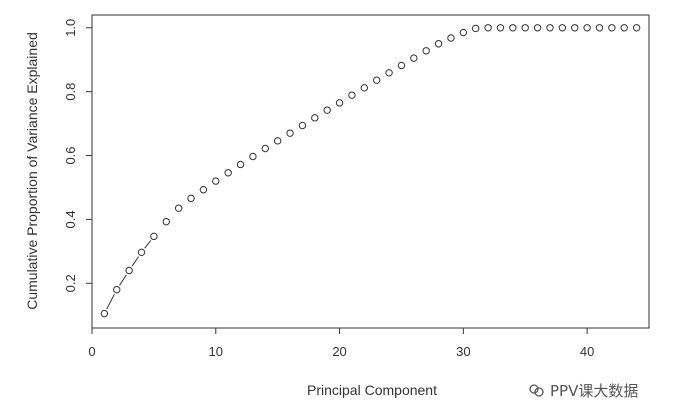 The height and width of the screenshot is (418, 682). What do you see at coordinates (463, 351) in the screenshot?
I see `x-tick-label: 30` at bounding box center [463, 351].